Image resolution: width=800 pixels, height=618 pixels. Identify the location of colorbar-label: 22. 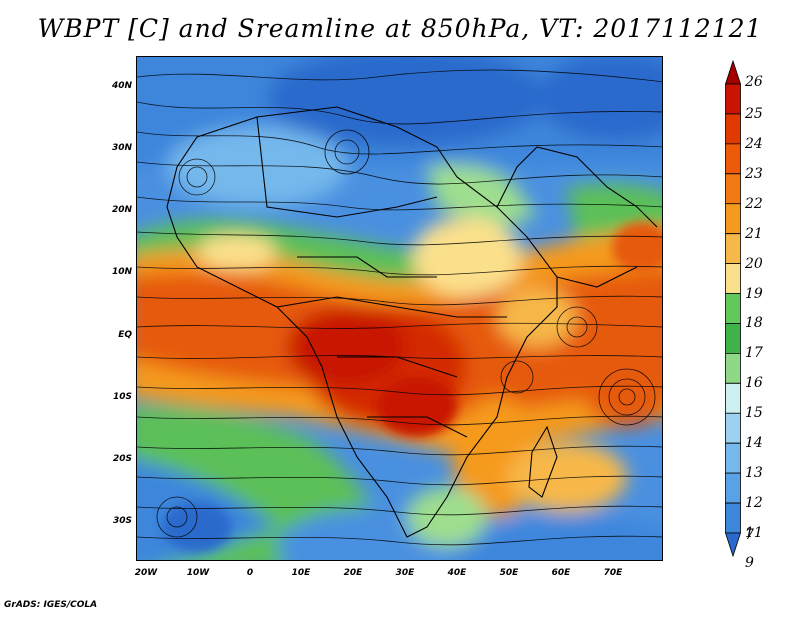
(754, 203).